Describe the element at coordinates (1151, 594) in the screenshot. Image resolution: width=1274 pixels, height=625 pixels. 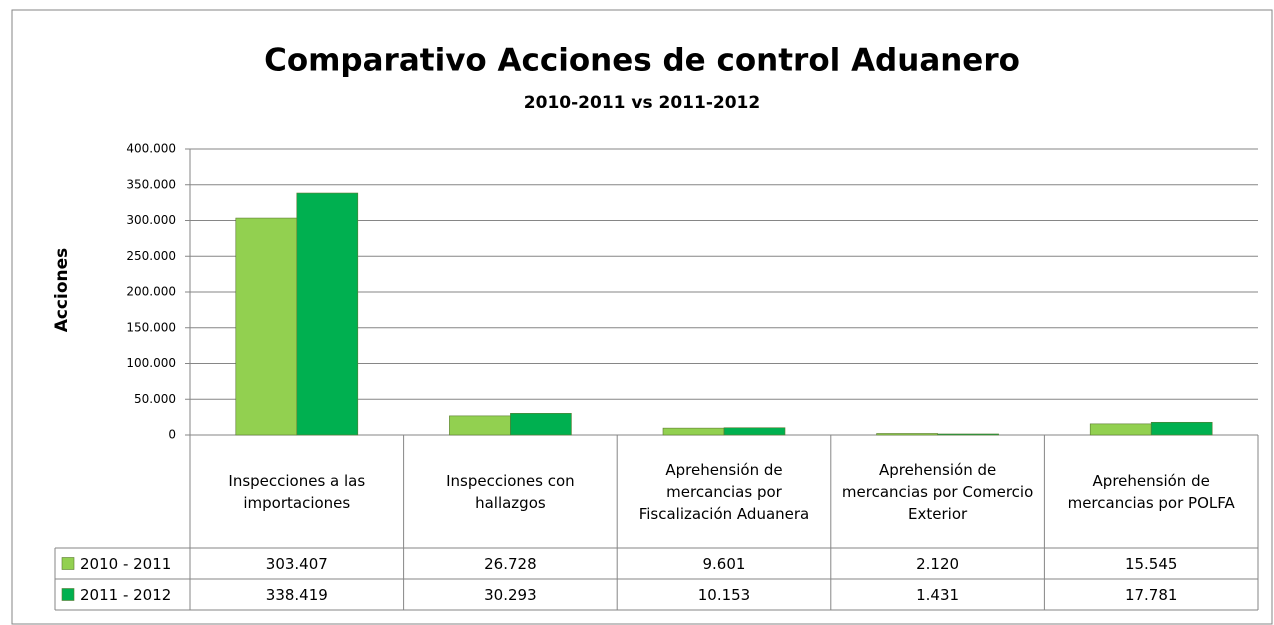
I see `table-value: 17.781` at that location.